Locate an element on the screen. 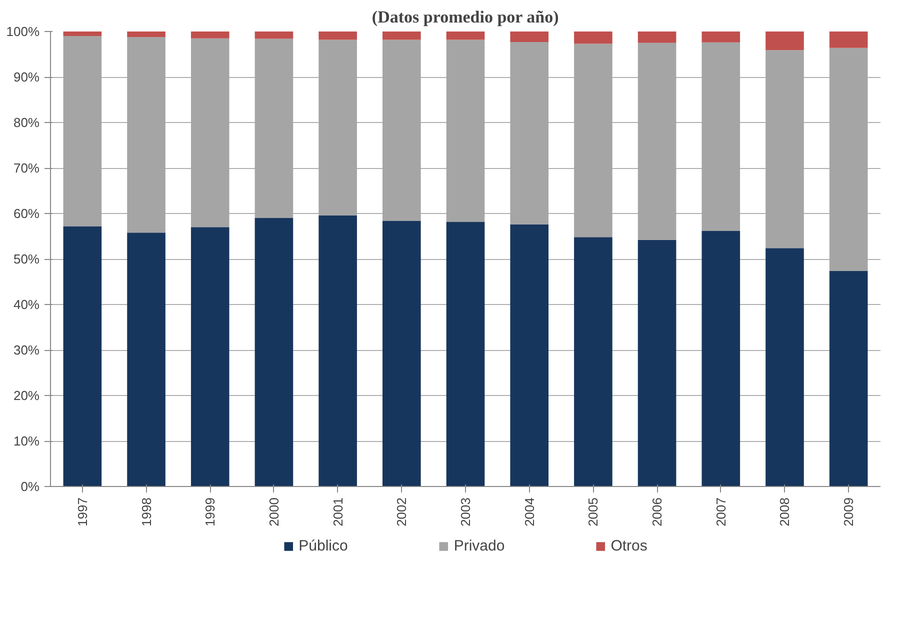 This screenshot has width=911, height=621. y-tick-label: 60% is located at coordinates (26, 213).